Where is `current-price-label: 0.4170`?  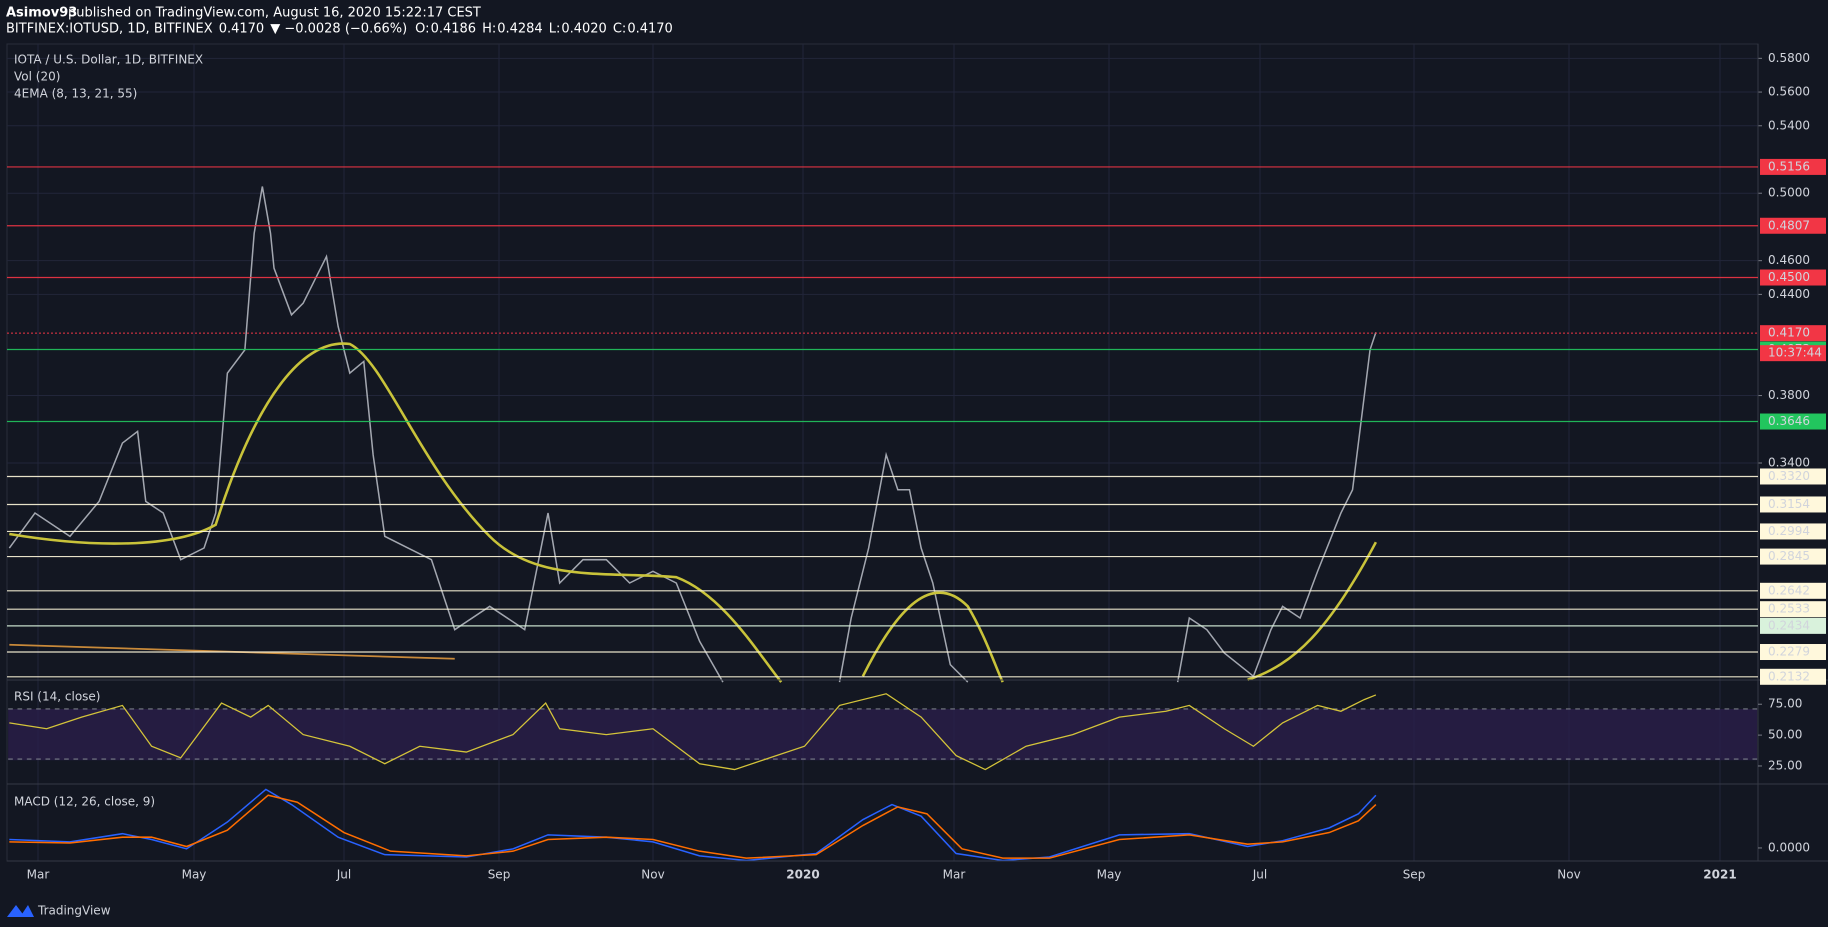 current-price-label: 0.4170 is located at coordinates (1789, 333).